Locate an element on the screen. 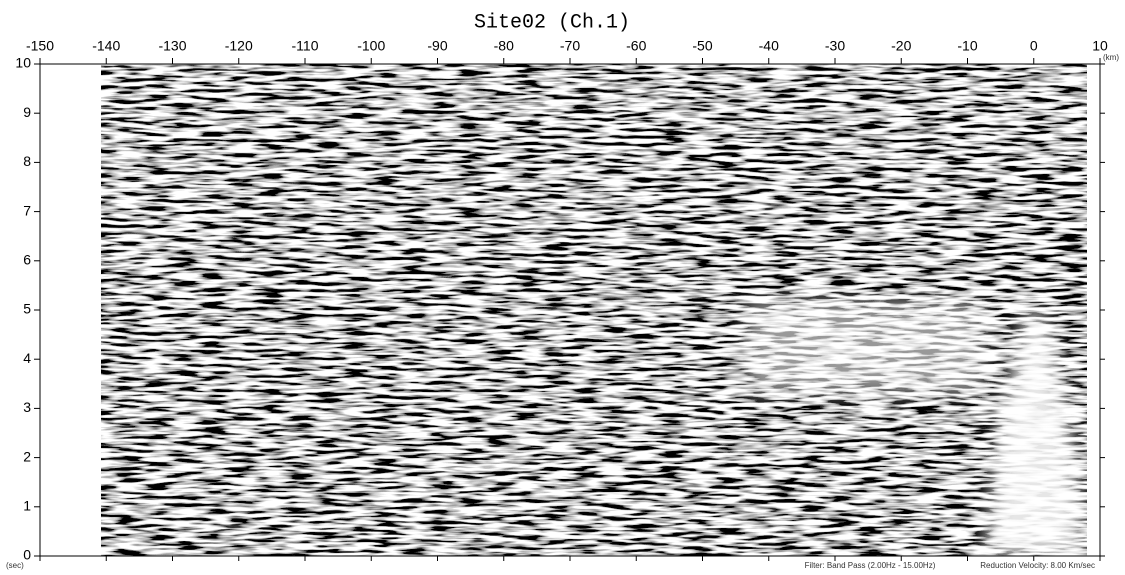  y-unit: (sec) is located at coordinates (15, 565).